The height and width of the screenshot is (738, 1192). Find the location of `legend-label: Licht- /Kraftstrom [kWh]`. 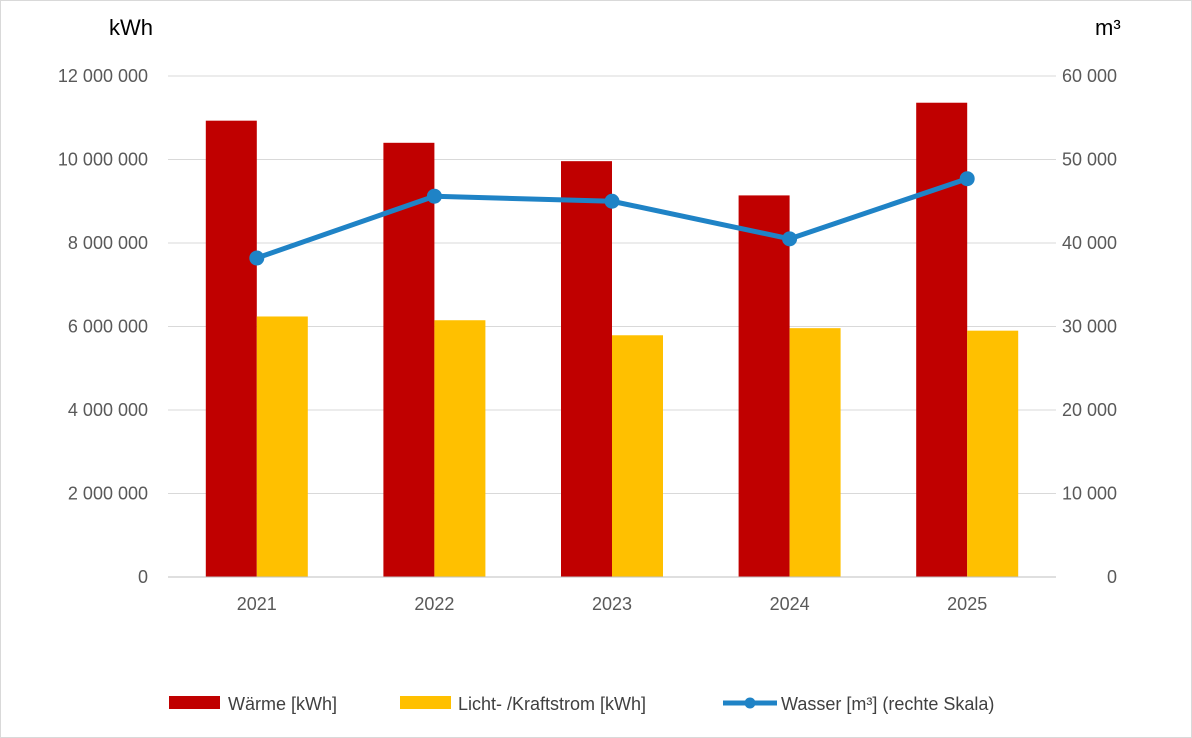

legend-label: Licht- /Kraftstrom [kWh] is located at coordinates (552, 704).